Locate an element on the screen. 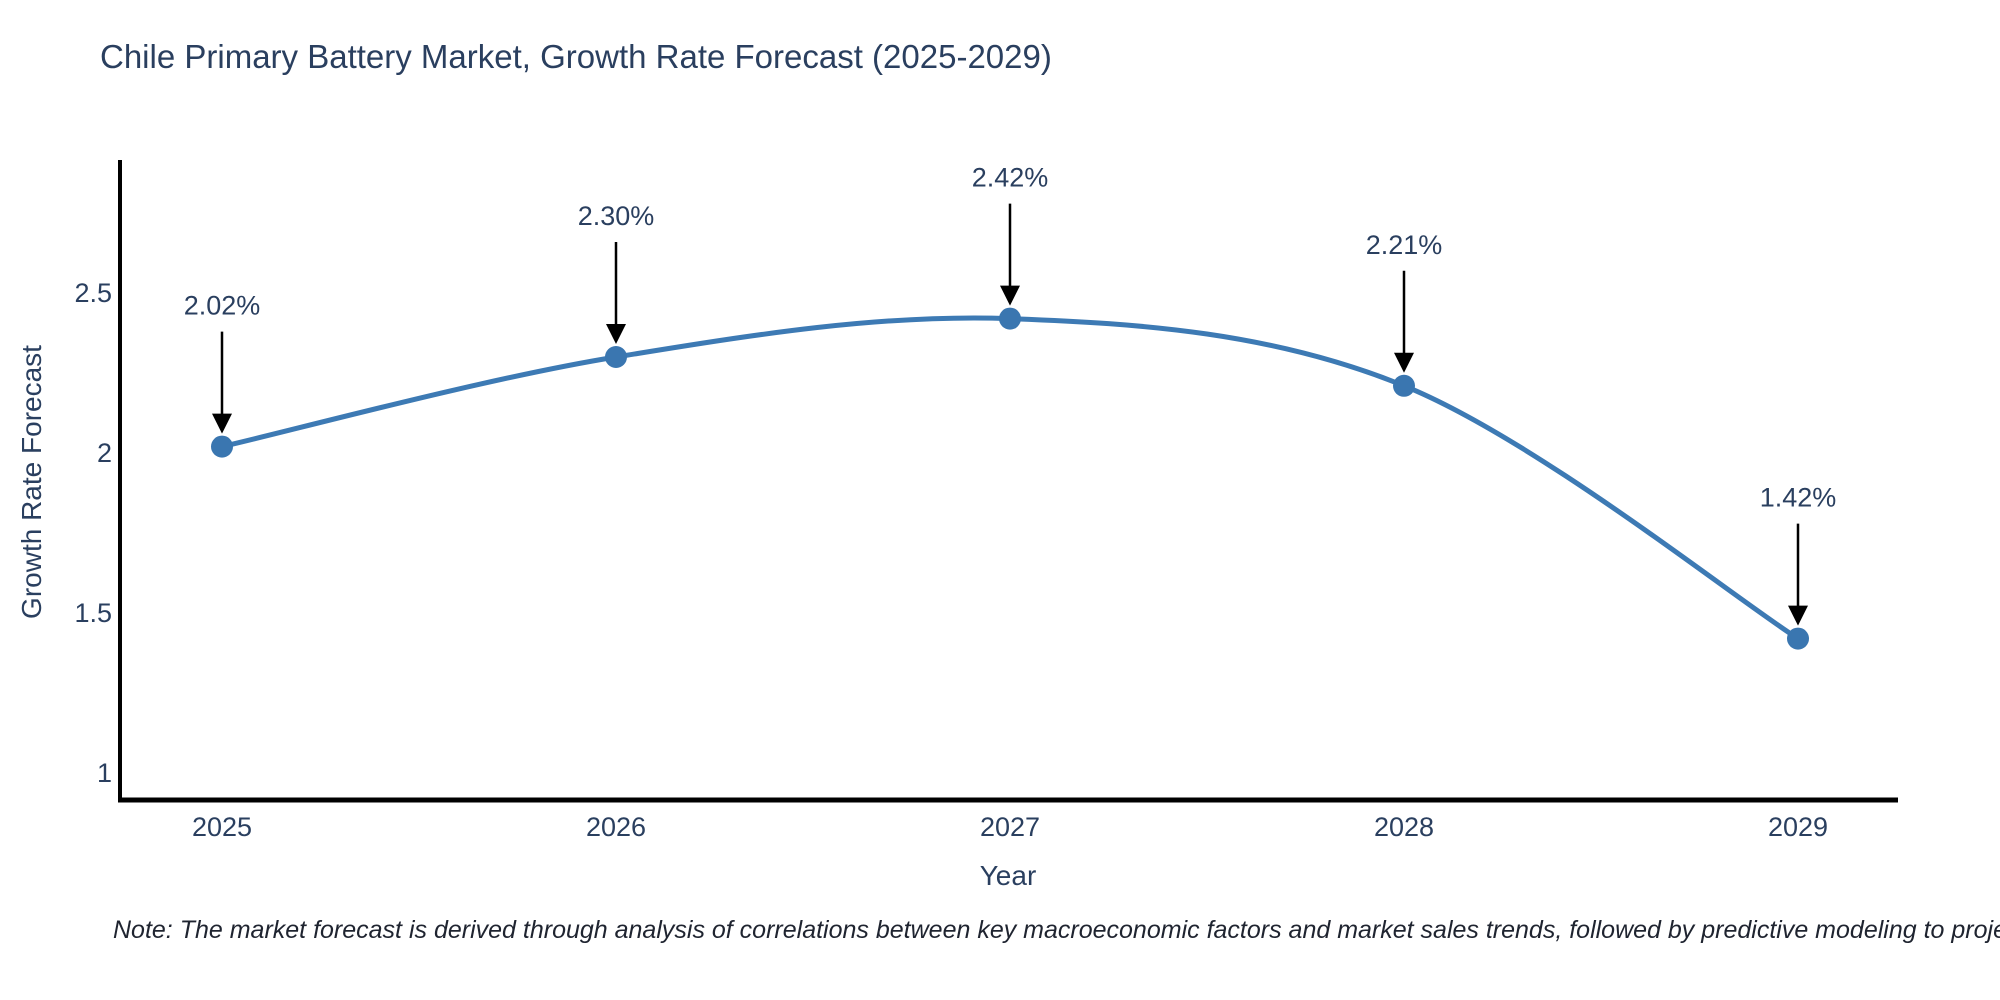  x-axis-title: Year is located at coordinates (1008, 875).